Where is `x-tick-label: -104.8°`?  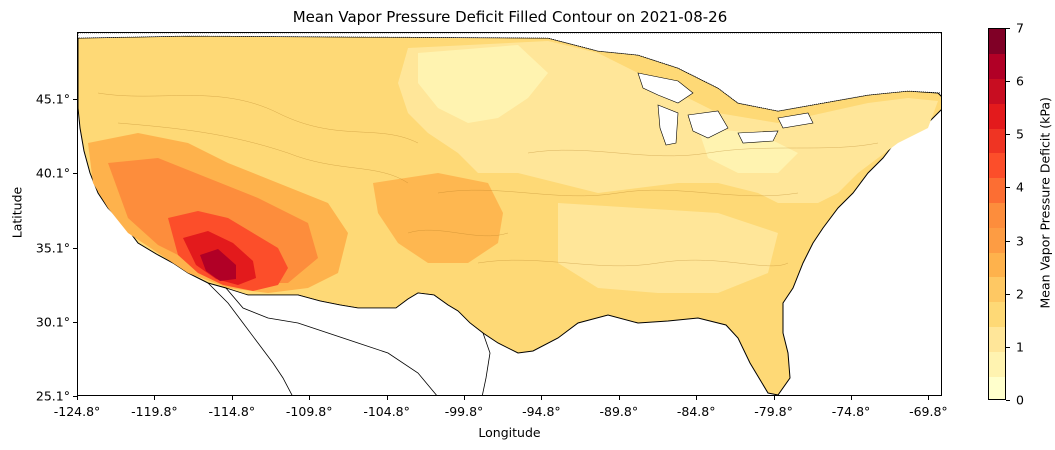
x-tick-label: -104.8° is located at coordinates (386, 411).